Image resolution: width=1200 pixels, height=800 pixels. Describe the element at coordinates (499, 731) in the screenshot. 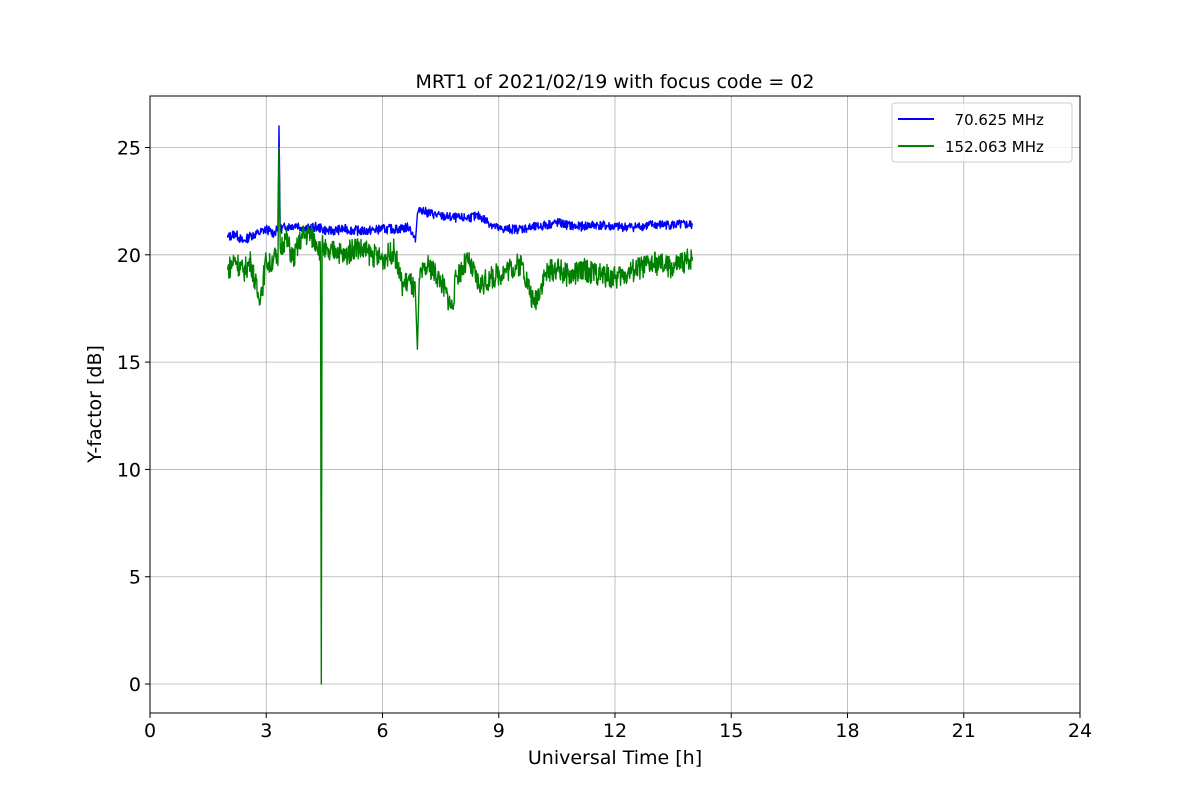

I see `x-tick-label: 9` at that location.